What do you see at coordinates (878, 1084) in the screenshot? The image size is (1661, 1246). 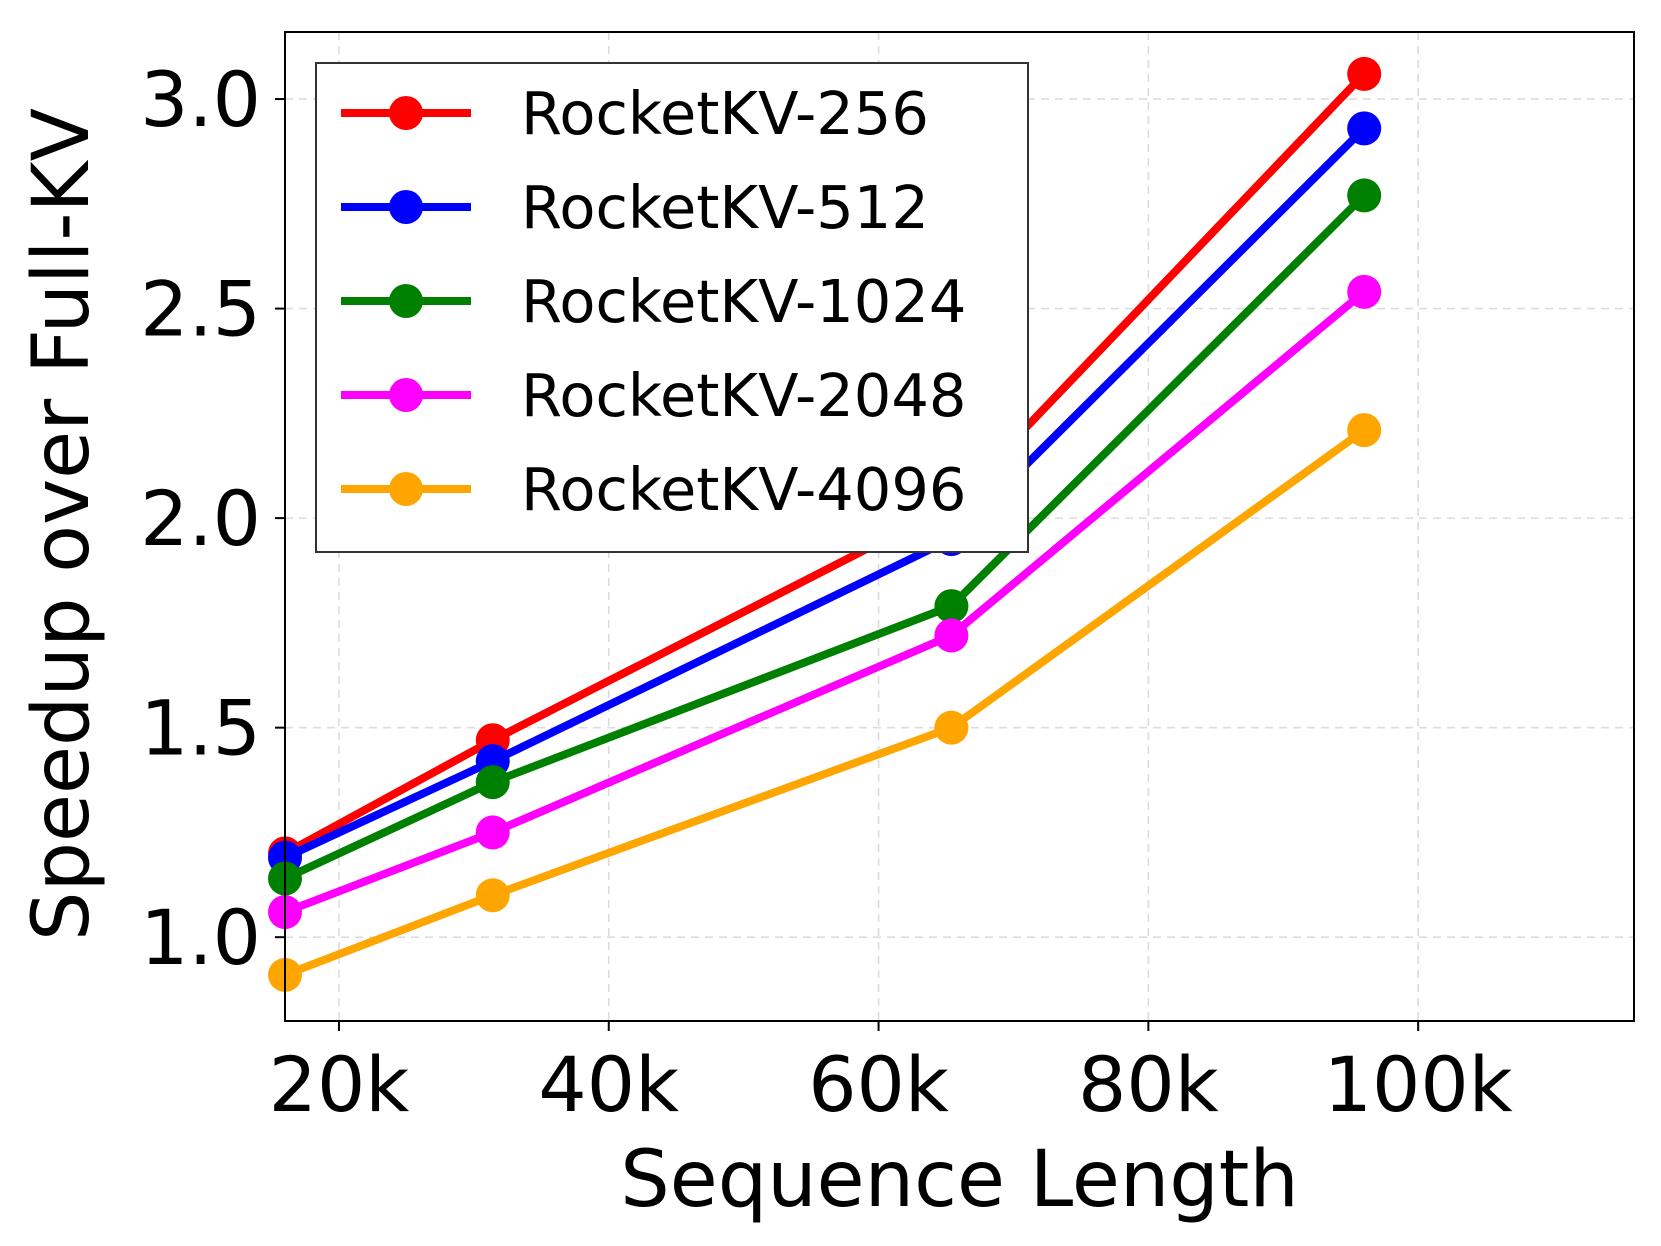 I see `x-tick-label: 60k` at bounding box center [878, 1084].